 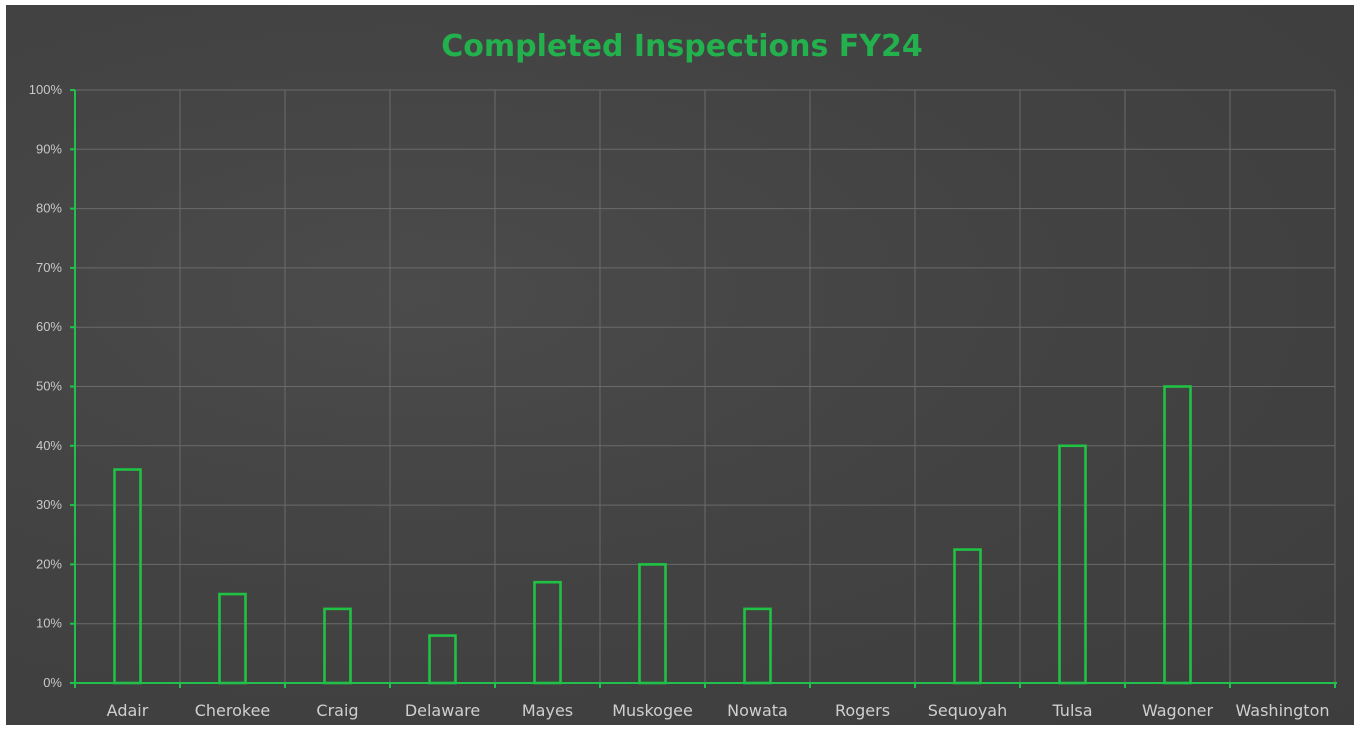 I want to click on y-tick-label: 50%, so click(x=49, y=386).